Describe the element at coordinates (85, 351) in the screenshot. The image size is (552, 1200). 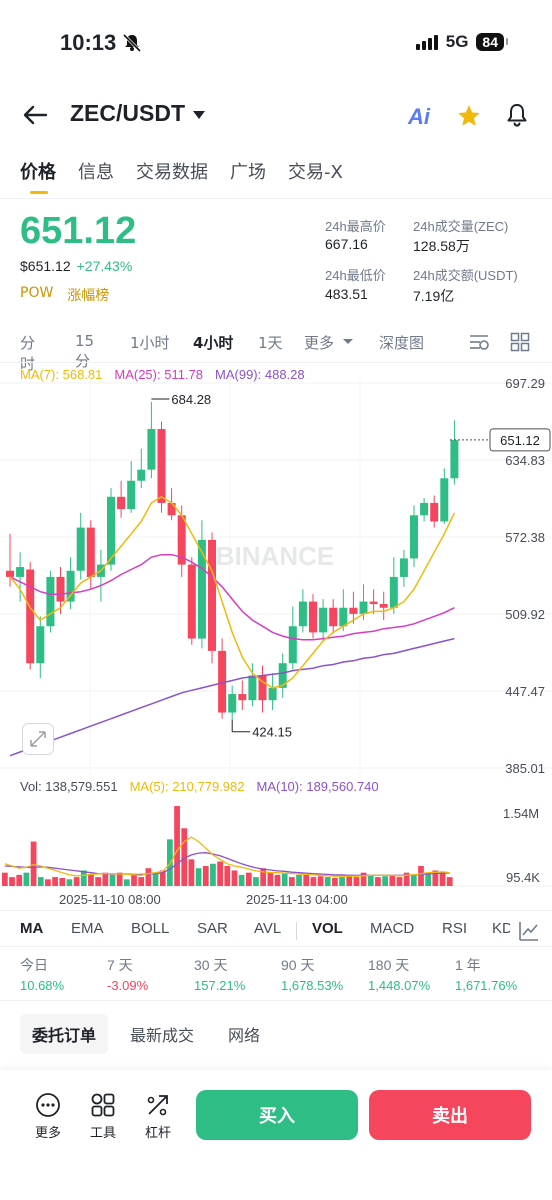
I see `tf-15m: 15分` at that location.